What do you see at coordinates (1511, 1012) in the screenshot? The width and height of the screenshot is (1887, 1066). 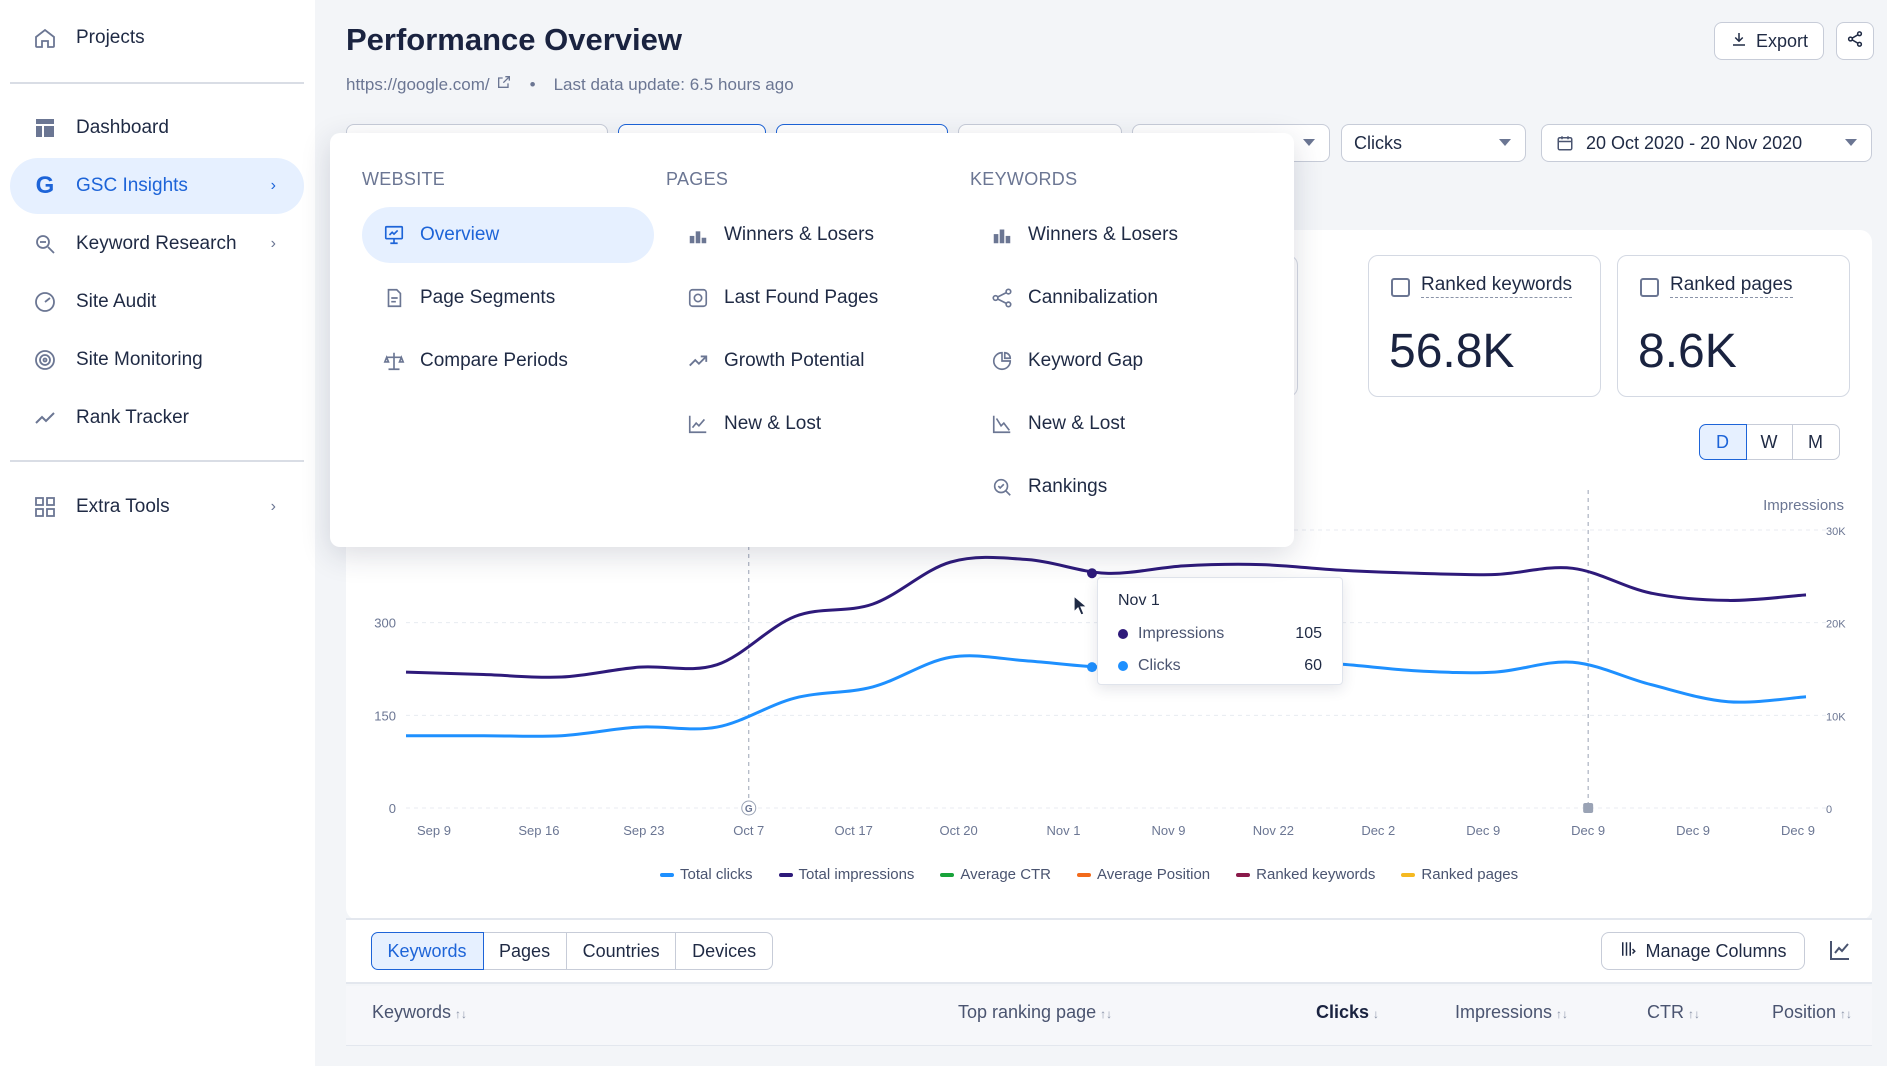 I see `column-header-impressions: Impressions ↑↓` at bounding box center [1511, 1012].